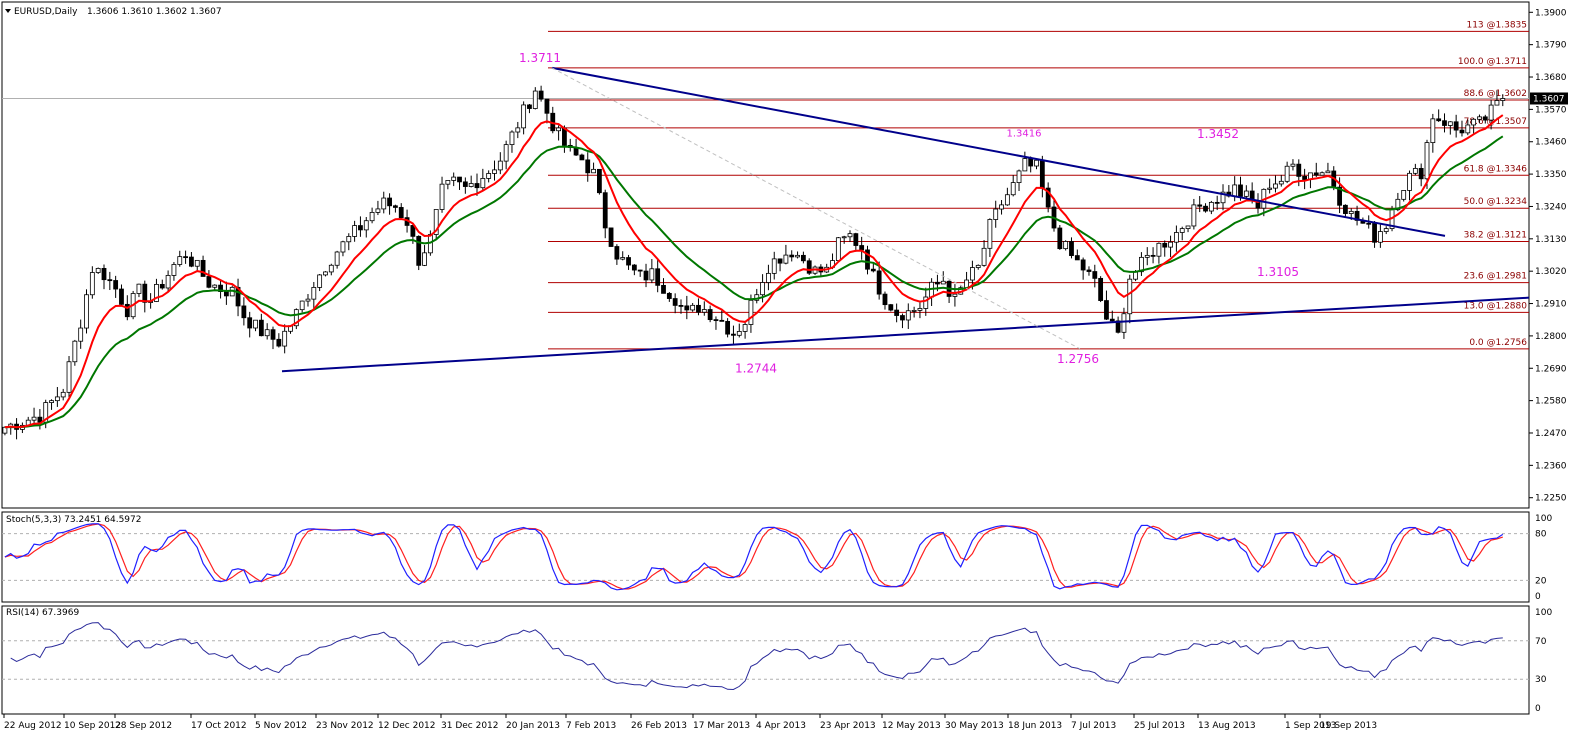 This screenshot has width=1596, height=746. Describe the element at coordinates (42, 613) in the screenshot. I see `rsi-title: RSI(14) 67.3969` at that location.